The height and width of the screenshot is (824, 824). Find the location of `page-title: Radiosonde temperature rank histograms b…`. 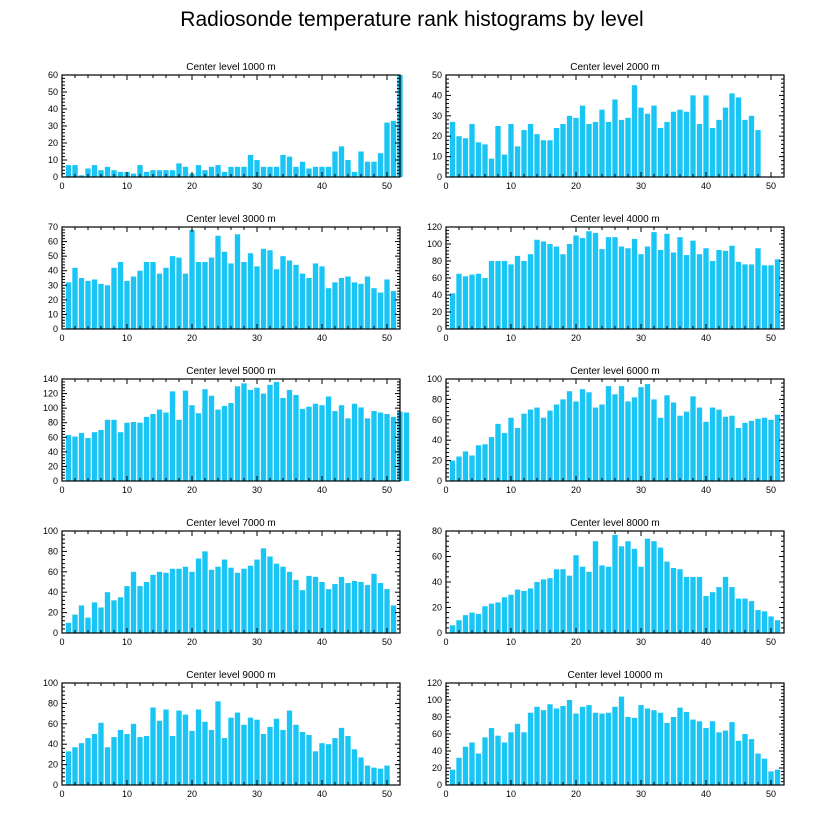

page-title: Radiosonde temperature rank histograms b… is located at coordinates (412, 19).